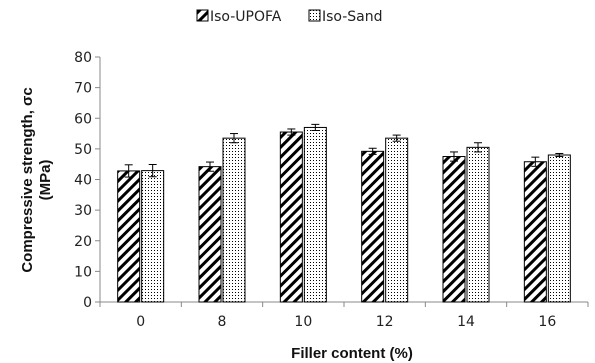 The image size is (595, 363). Describe the element at coordinates (344, 150) in the screenshot. I see `error-bars` at that location.